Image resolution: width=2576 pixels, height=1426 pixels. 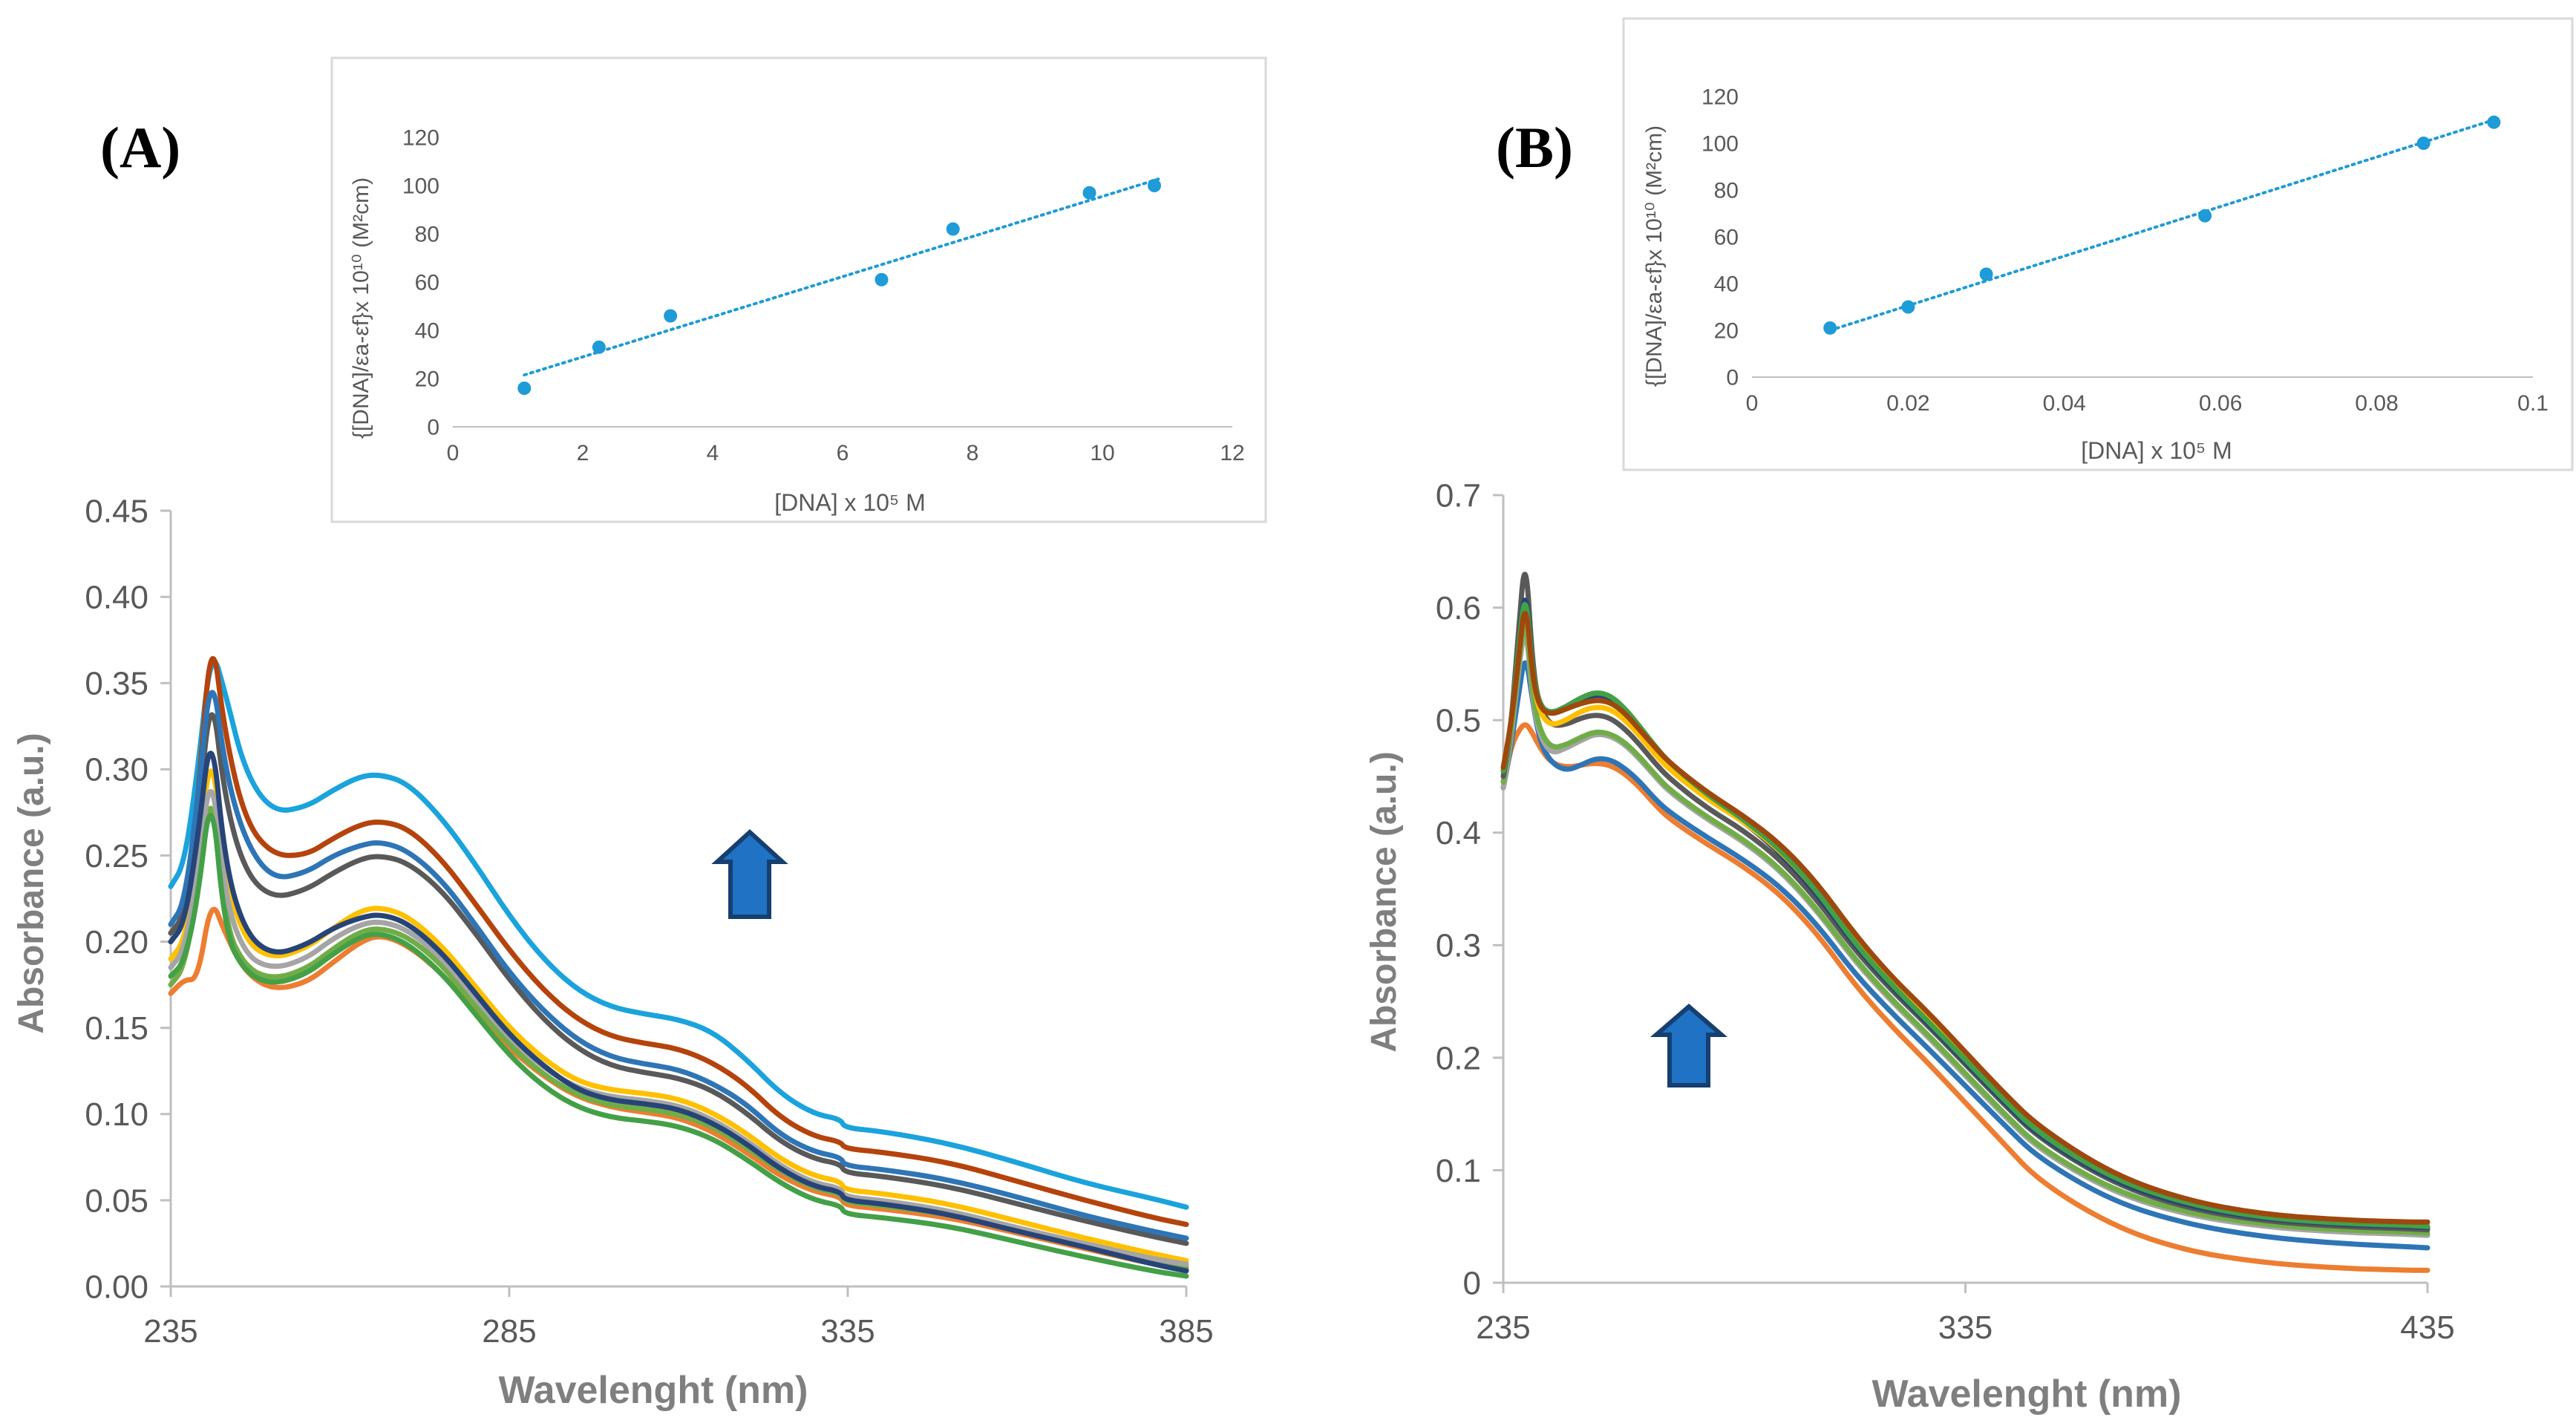 I want to click on inset-b-xtick-label: 0.08, so click(x=2376, y=404).